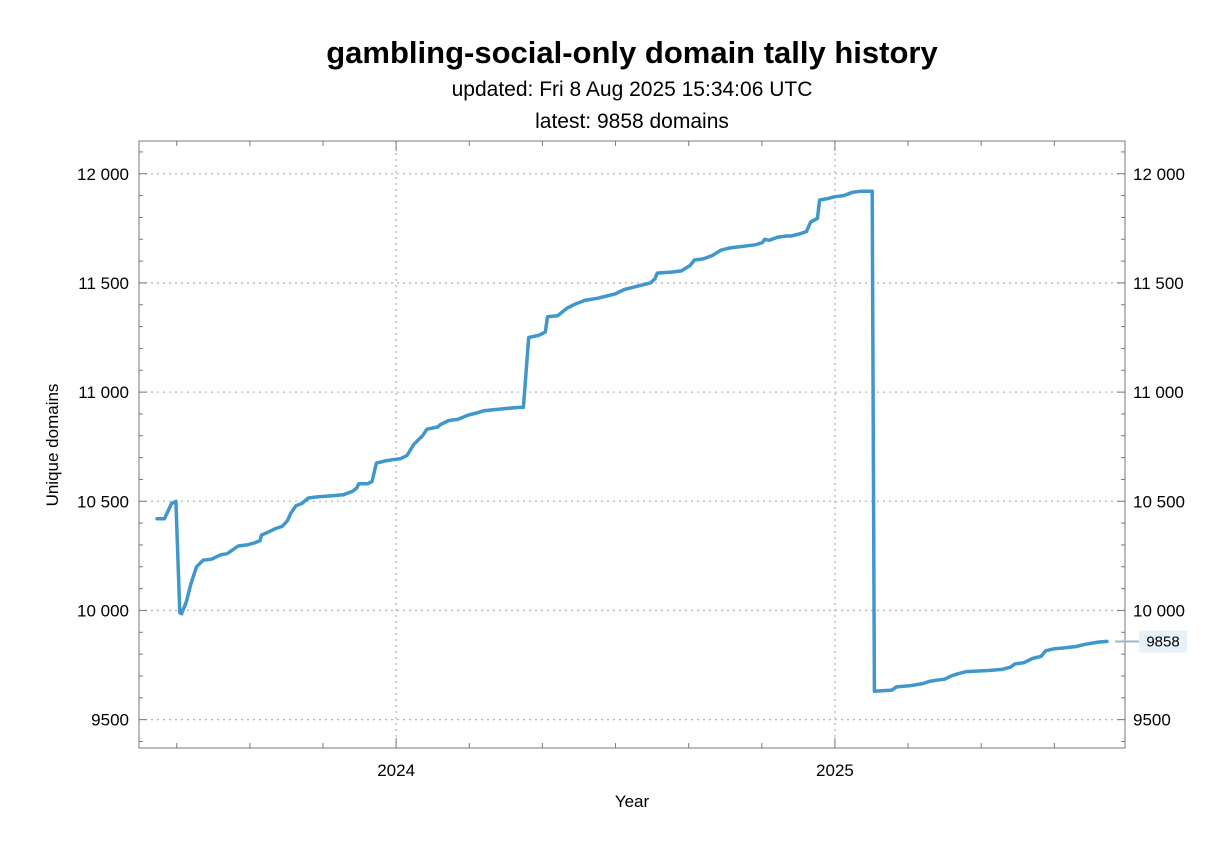 The image size is (1232, 855). What do you see at coordinates (1152, 720) in the screenshot?
I see `y-tick-label-right: 9500` at bounding box center [1152, 720].